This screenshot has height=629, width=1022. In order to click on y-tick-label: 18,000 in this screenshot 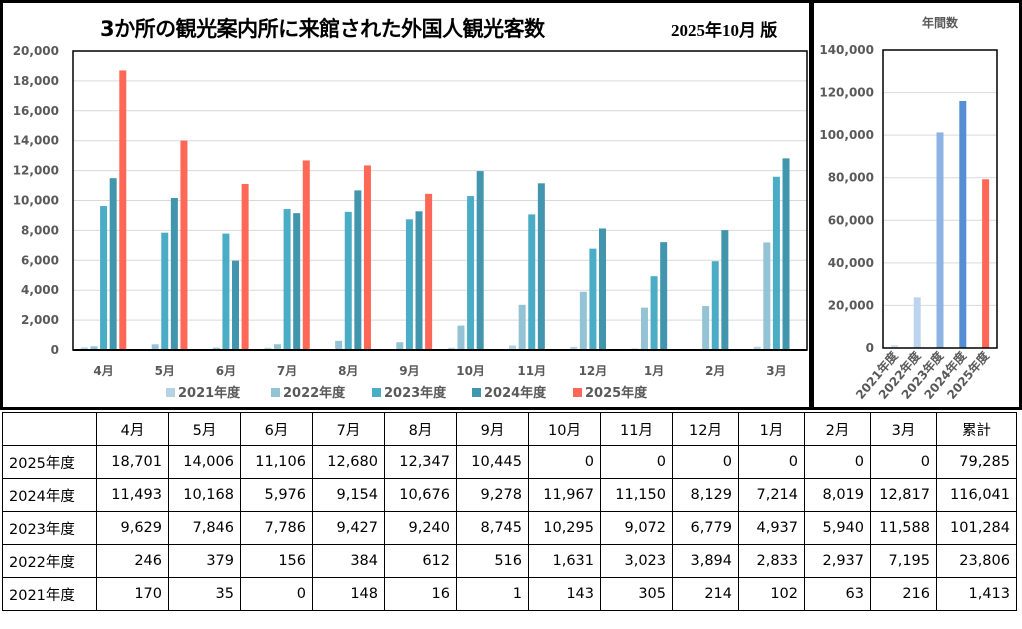, I will do `click(36, 81)`.